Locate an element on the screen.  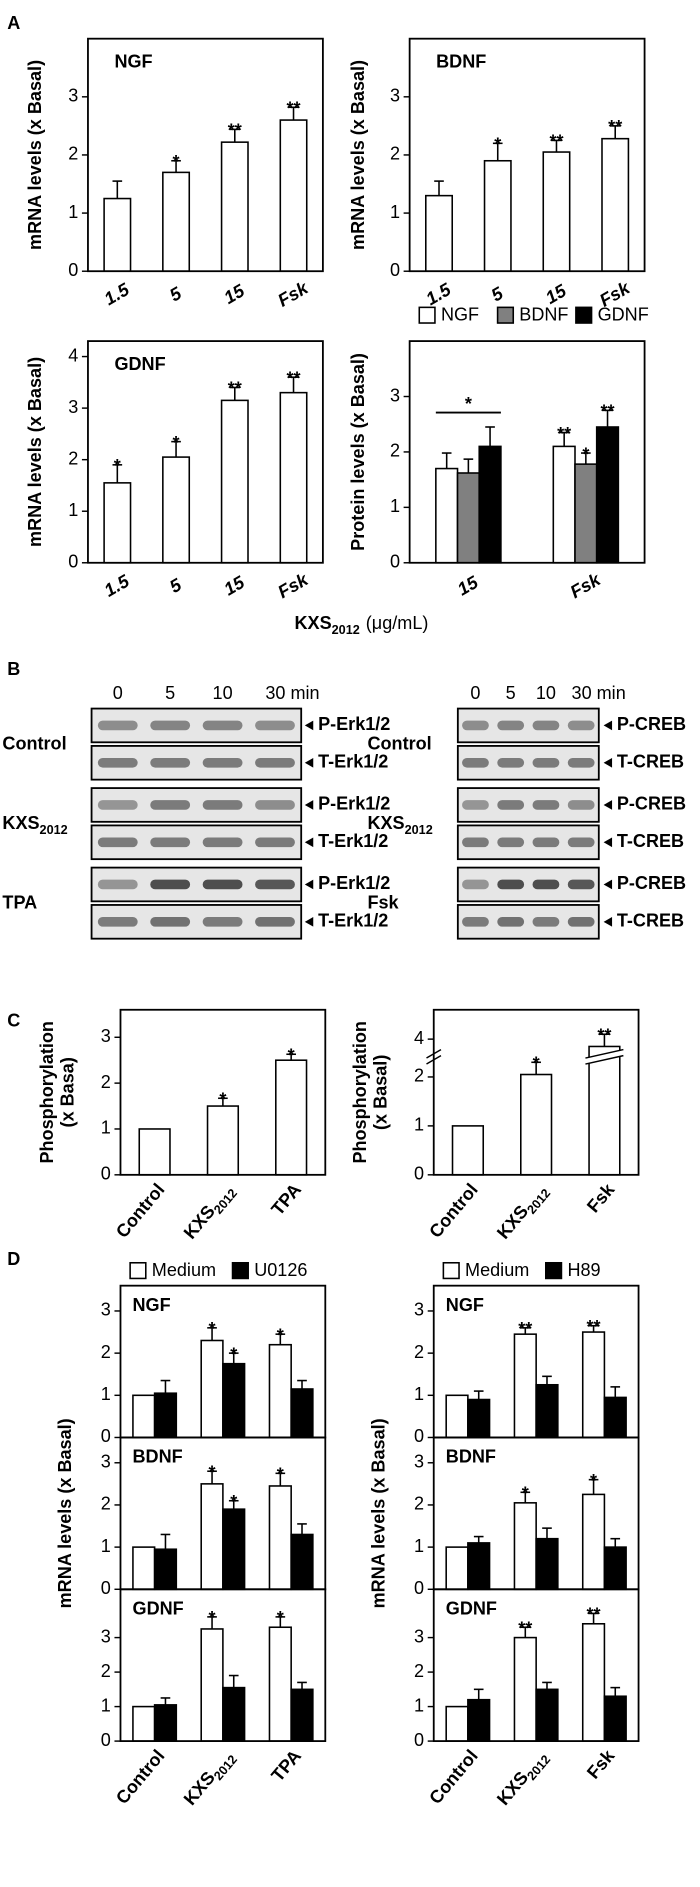
y-axis-label: Protein levels (x Basal) is located at coordinates (358, 452).